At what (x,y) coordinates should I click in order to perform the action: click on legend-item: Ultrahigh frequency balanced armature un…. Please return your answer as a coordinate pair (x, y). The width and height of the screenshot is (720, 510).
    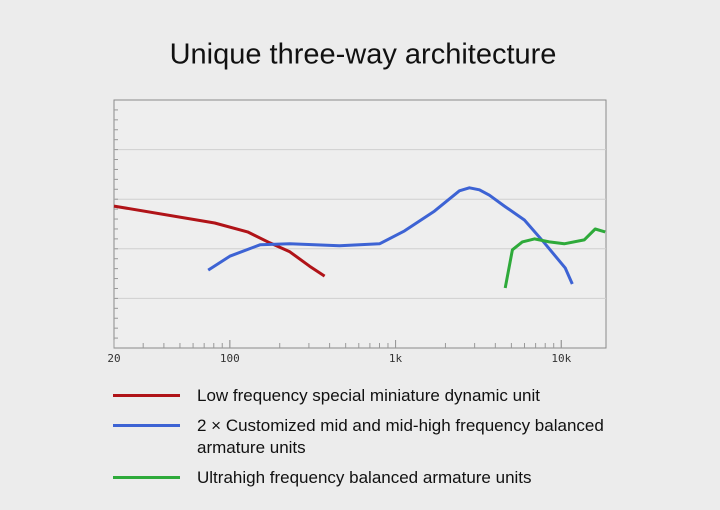
    Looking at the image, I should click on (393, 478).